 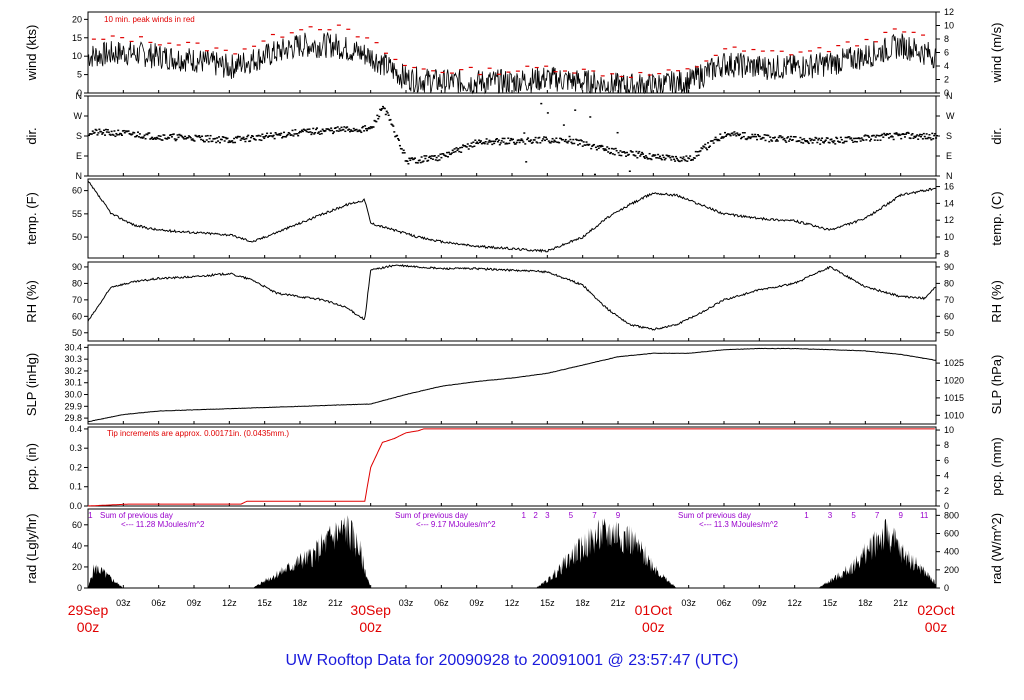 I want to click on rad-ylabel-right: rad (W/m^2), so click(x=996, y=548).